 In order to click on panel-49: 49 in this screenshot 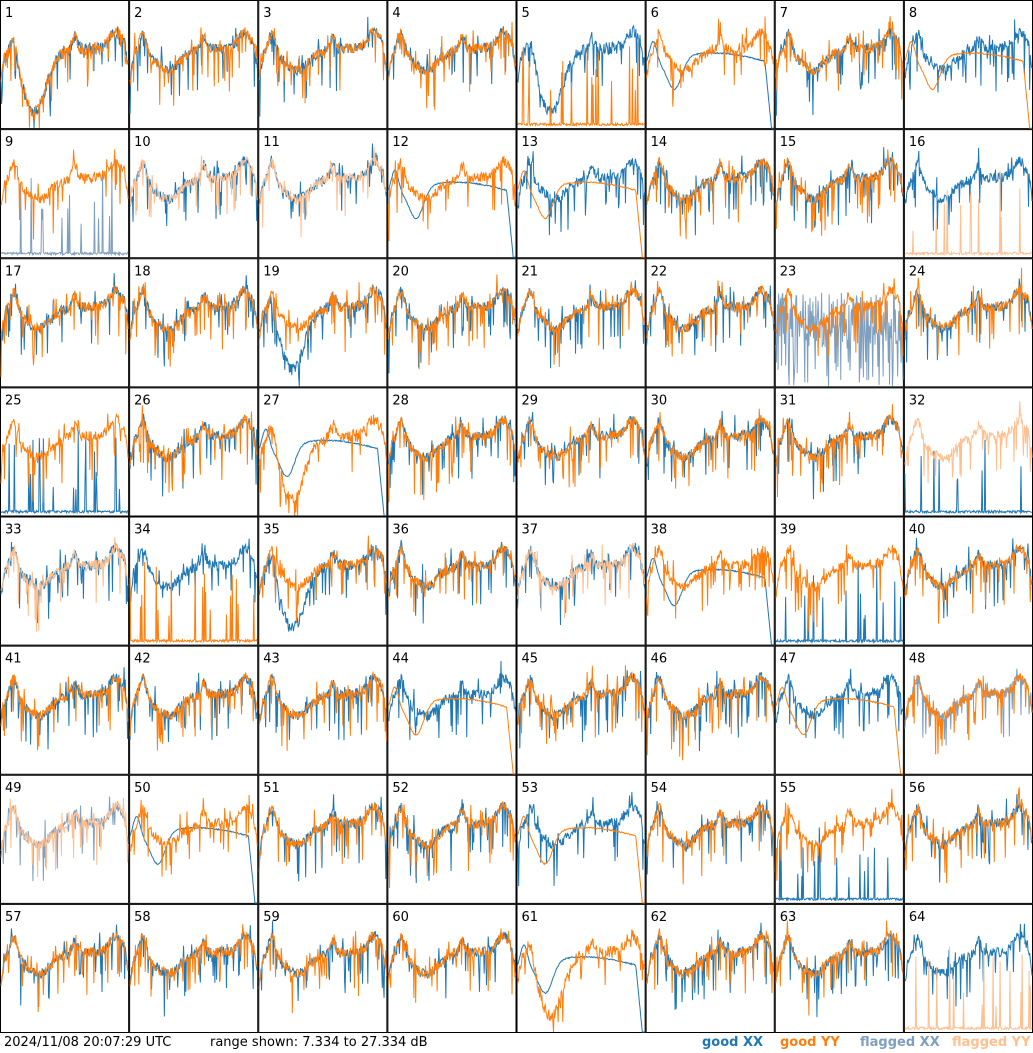, I will do `click(65, 839)`.